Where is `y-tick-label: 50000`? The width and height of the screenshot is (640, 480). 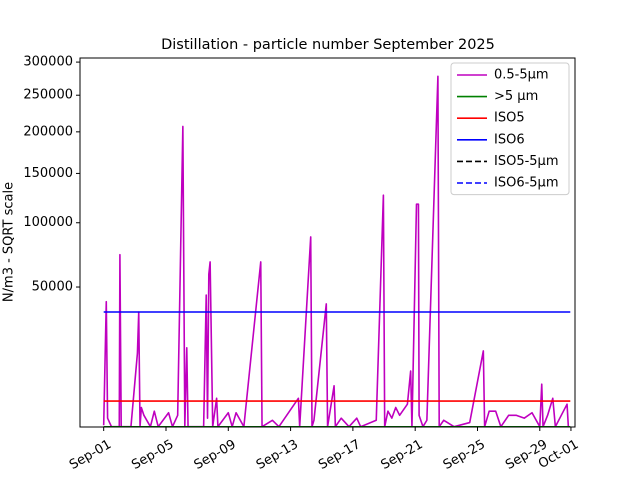 y-tick-label: 50000 is located at coordinates (52, 287).